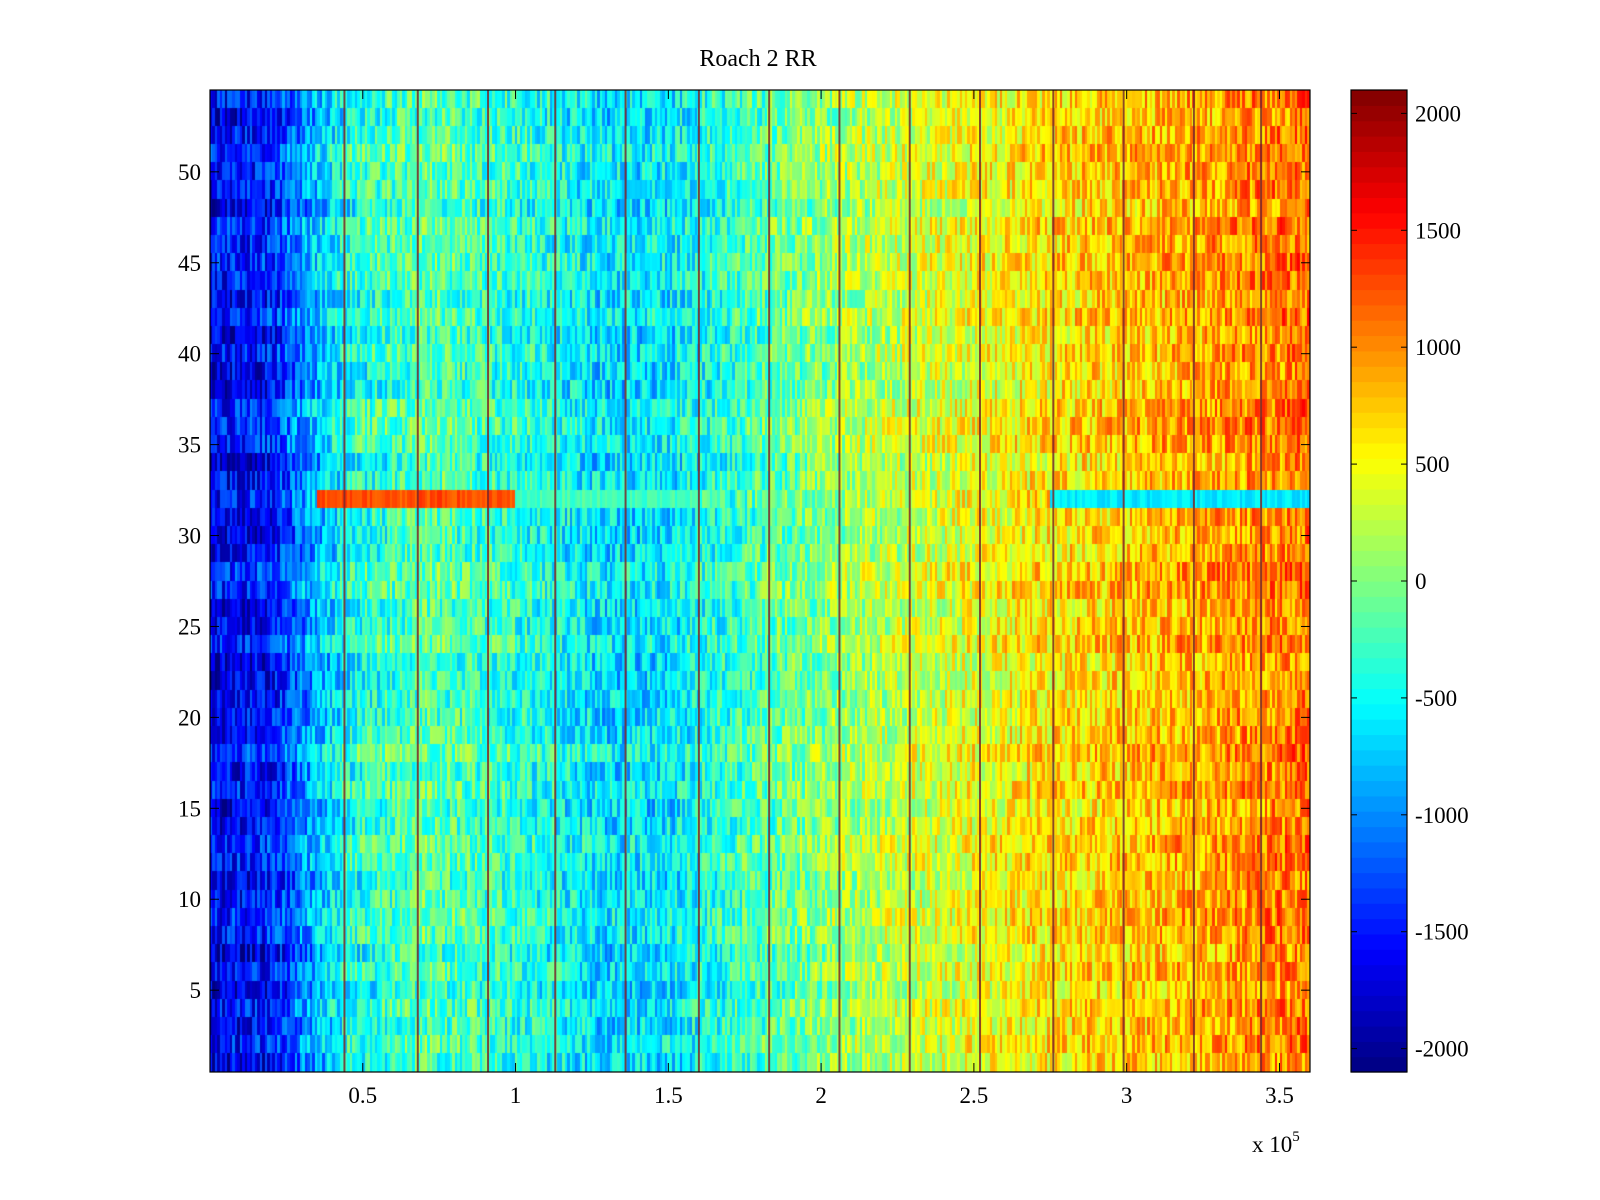 The height and width of the screenshot is (1200, 1600). Describe the element at coordinates (974, 1095) in the screenshot. I see `x-tick-label: 2.5` at that location.